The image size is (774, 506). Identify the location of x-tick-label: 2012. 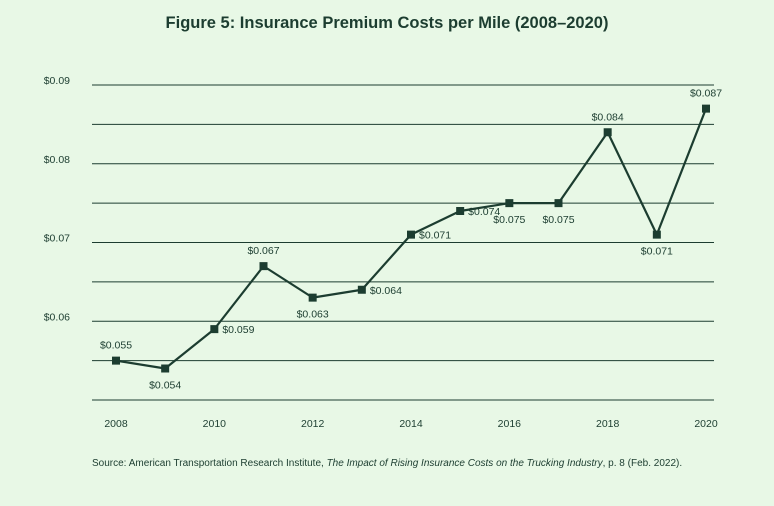
(313, 424).